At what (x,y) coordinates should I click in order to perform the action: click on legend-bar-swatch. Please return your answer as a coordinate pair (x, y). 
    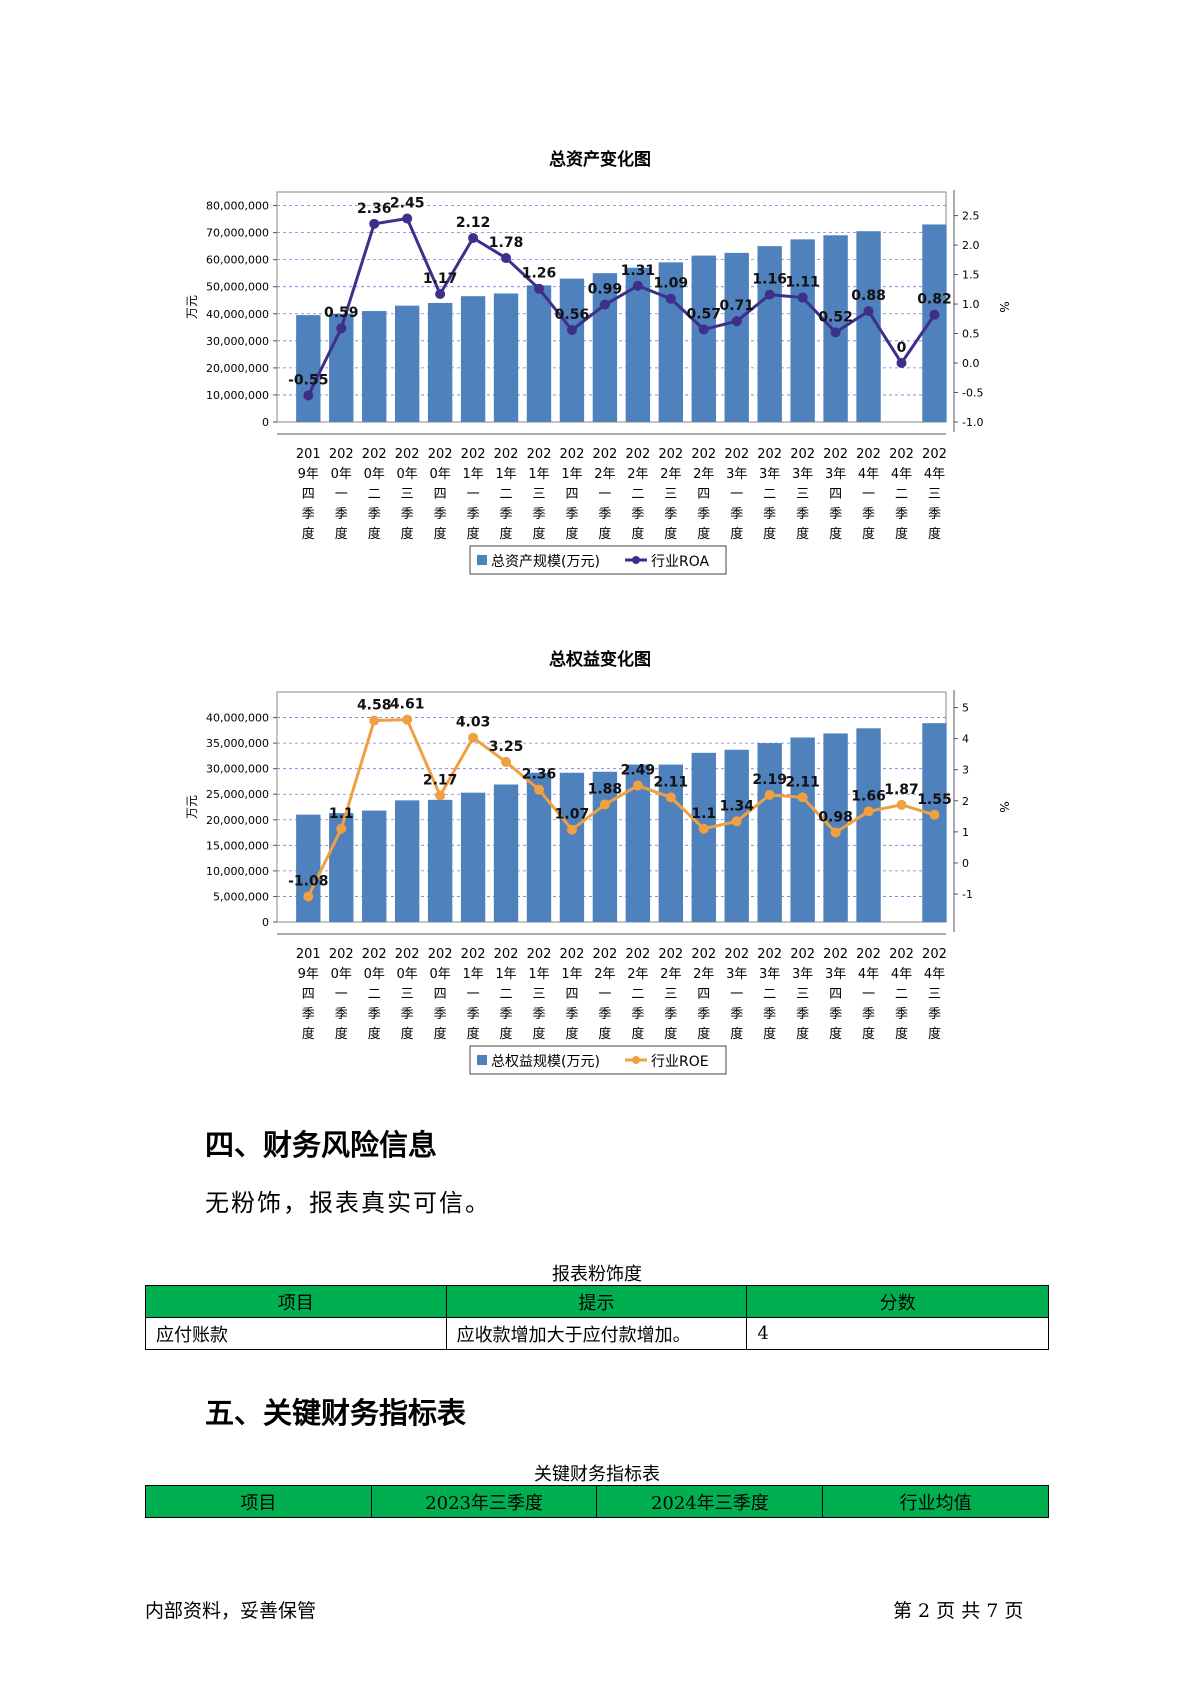
    Looking at the image, I should click on (482, 560).